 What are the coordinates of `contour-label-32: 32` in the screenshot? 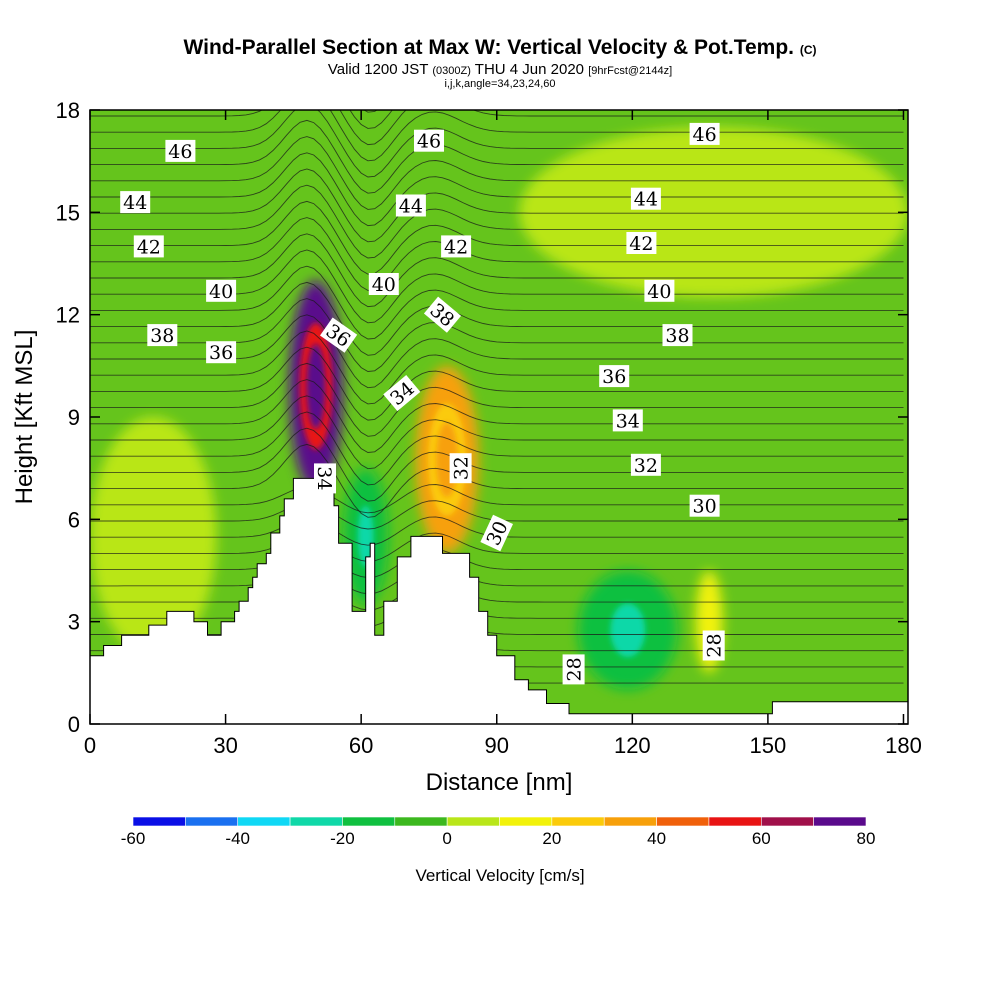 It's located at (645, 465).